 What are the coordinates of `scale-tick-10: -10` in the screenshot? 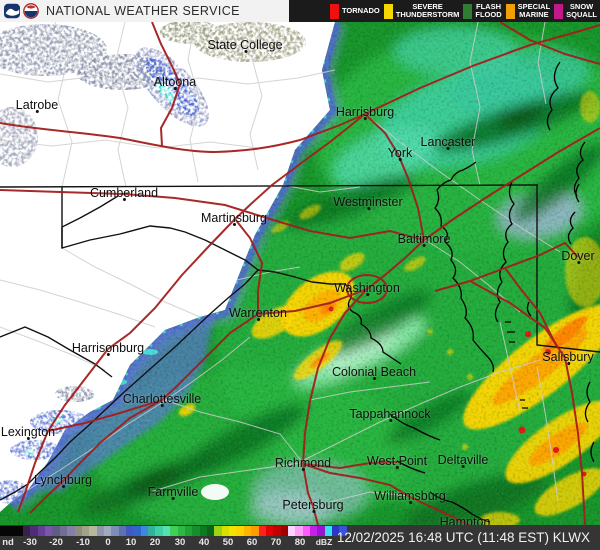 It's located at (83, 542).